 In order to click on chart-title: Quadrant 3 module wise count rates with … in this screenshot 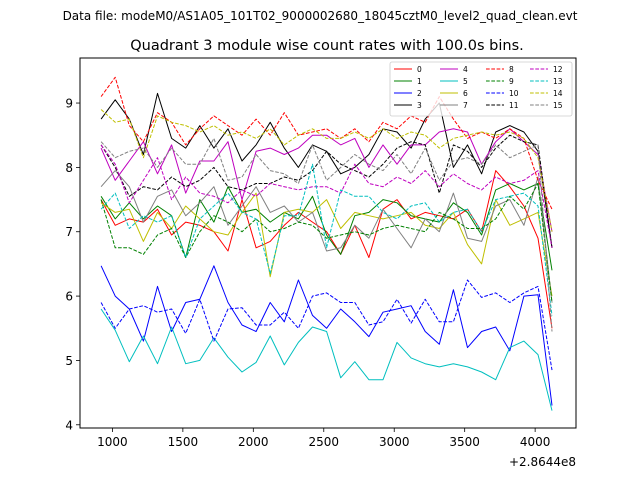, I will do `click(327, 46)`.